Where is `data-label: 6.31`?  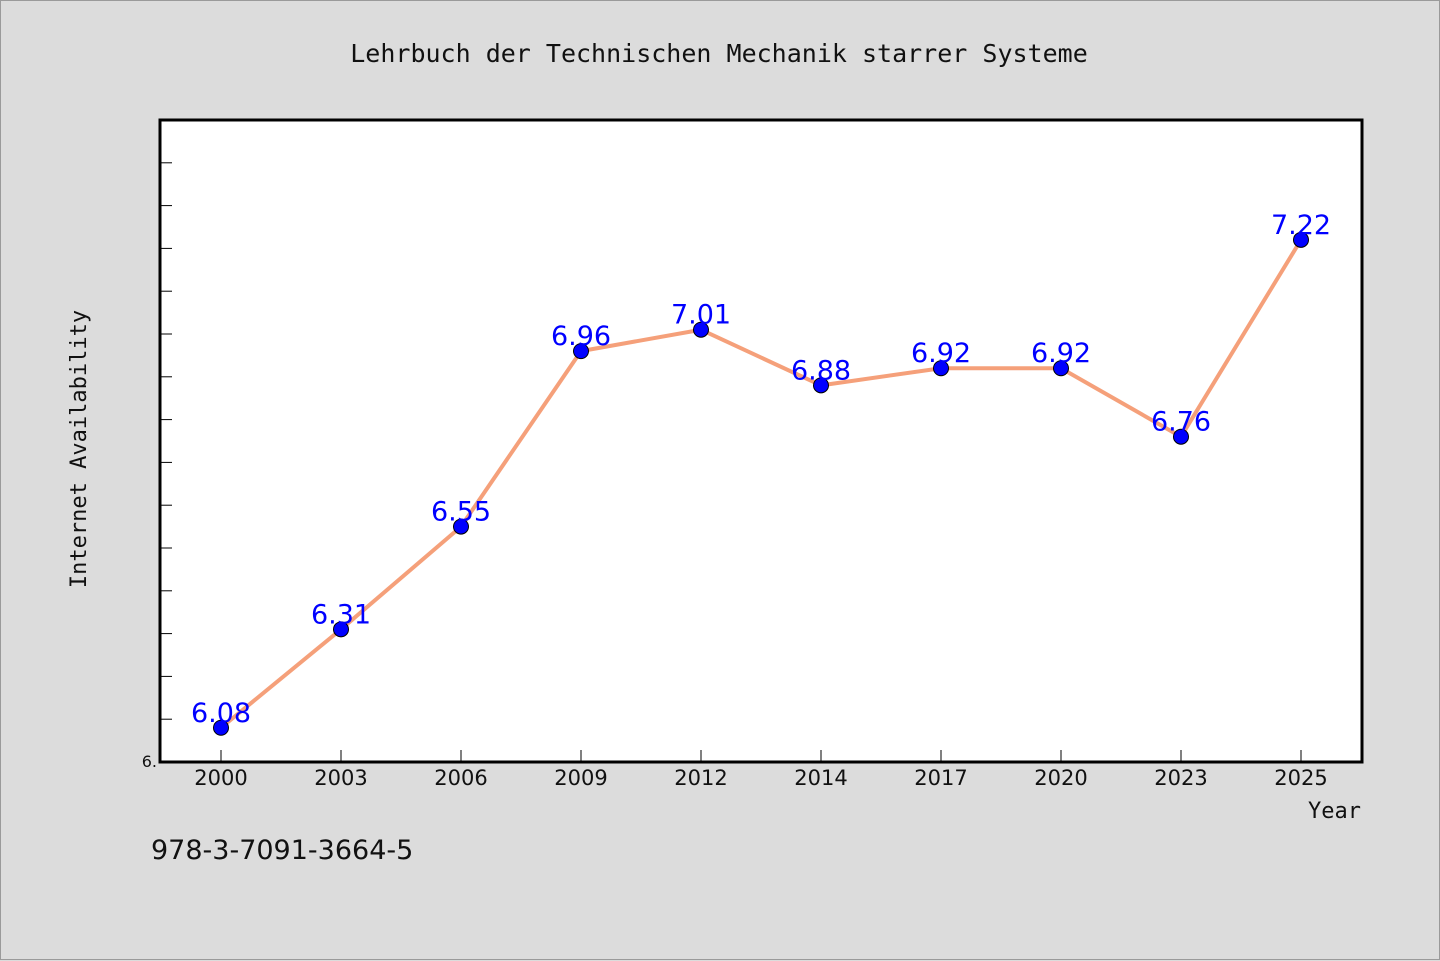
data-label: 6.31 is located at coordinates (341, 614).